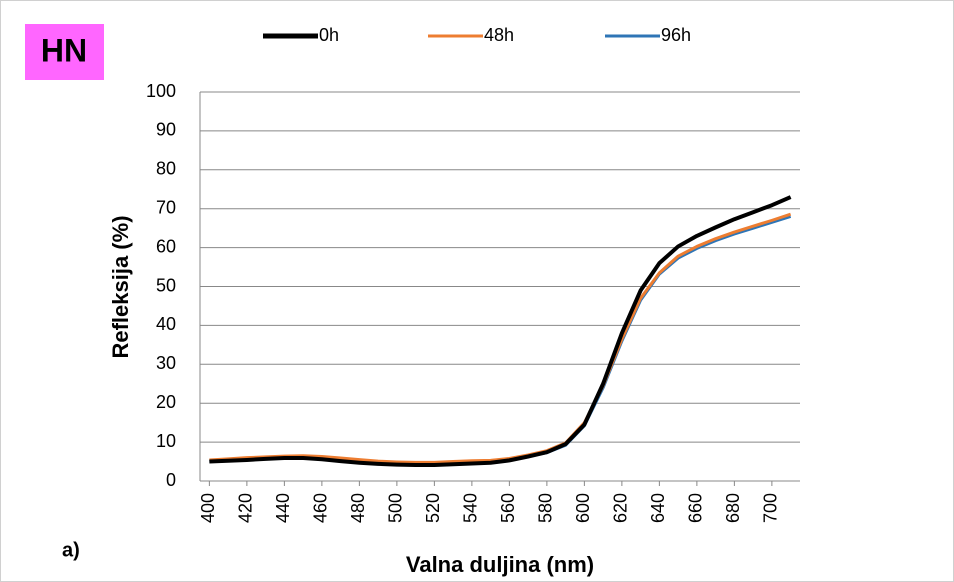 The height and width of the screenshot is (582, 954). Describe the element at coordinates (329, 35) in the screenshot. I see `legend-label: 0h` at that location.